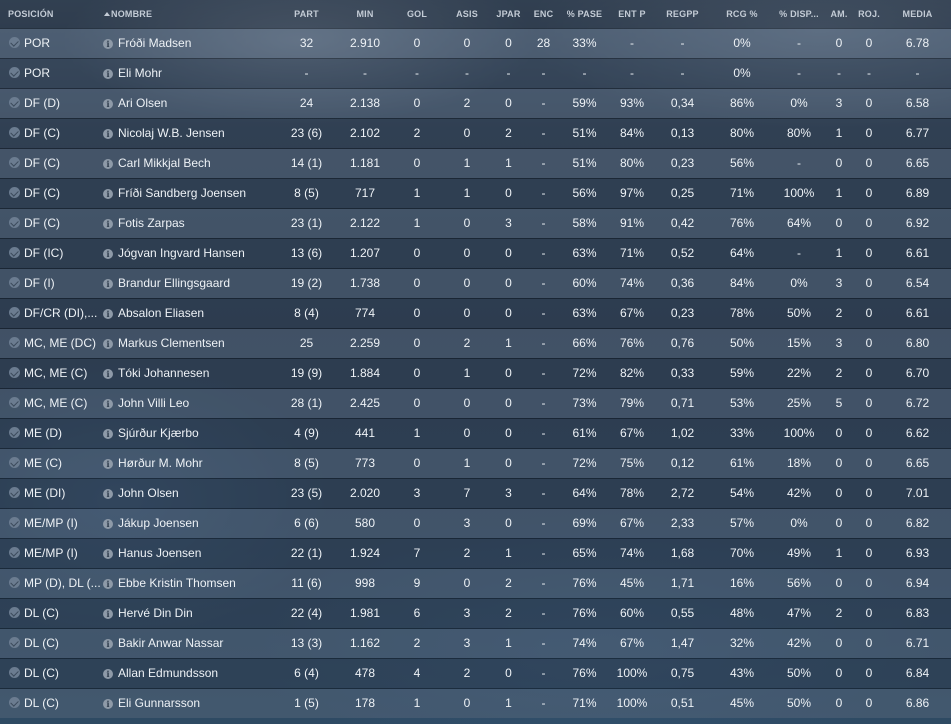 The width and height of the screenshot is (951, 724). Describe the element at coordinates (187, 343) in the screenshot. I see `player-name-cell: i Markus Clementsen` at that location.